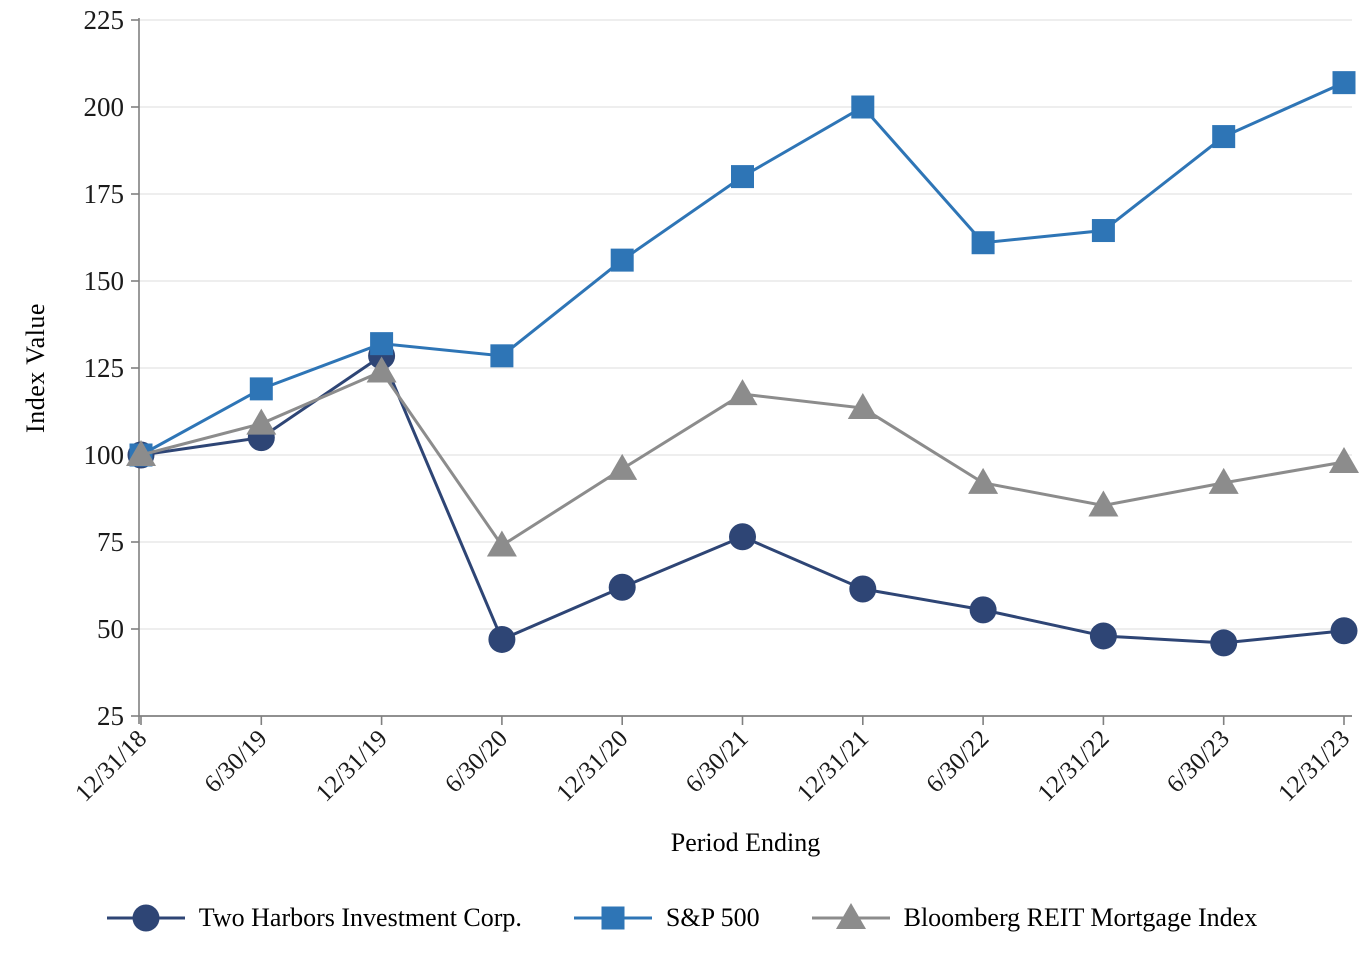 The image size is (1364, 960). I want to click on legend-item-two-harbors: Two Harbors Investment Corp., so click(314, 918).